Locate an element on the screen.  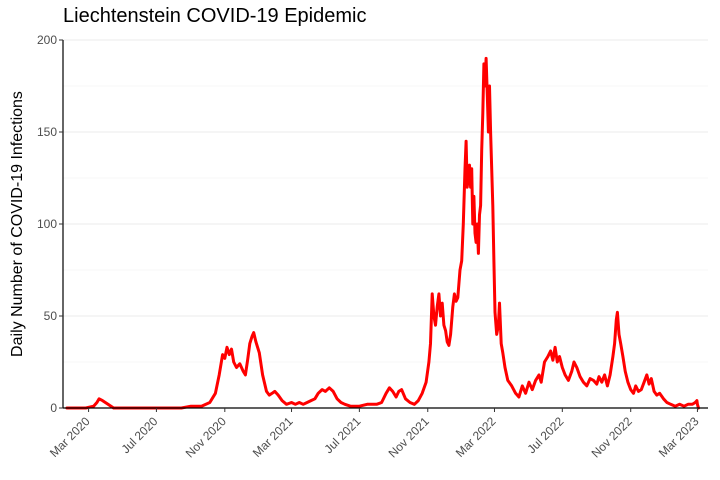
x-tick-label: Mar 2023 is located at coordinates (679, 437).